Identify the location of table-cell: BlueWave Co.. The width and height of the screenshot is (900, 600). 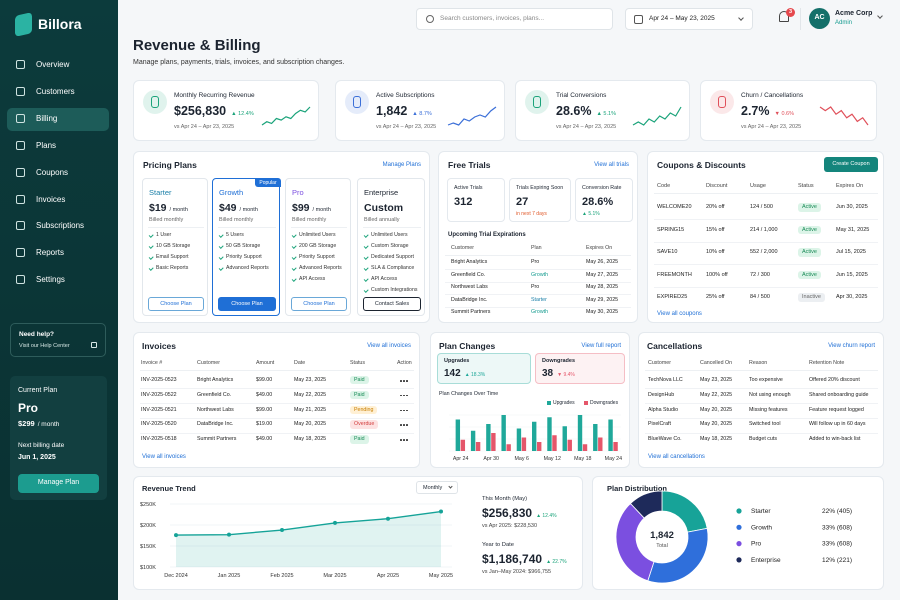
(665, 439).